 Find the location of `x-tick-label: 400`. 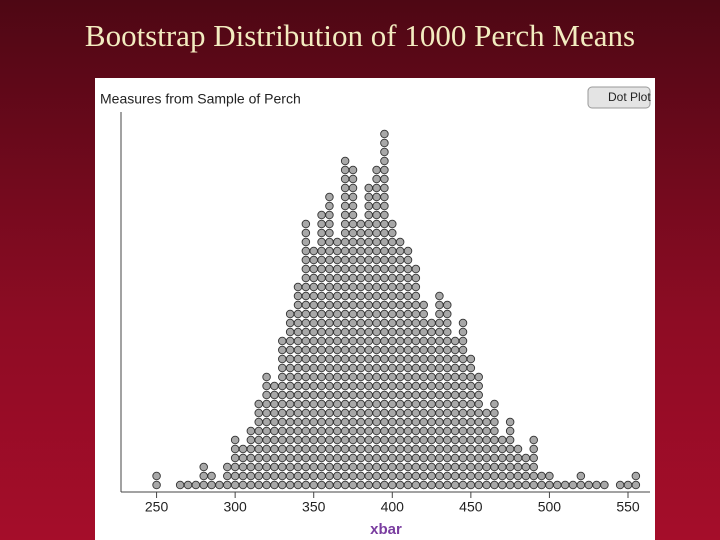

x-tick-label: 400 is located at coordinates (393, 507).